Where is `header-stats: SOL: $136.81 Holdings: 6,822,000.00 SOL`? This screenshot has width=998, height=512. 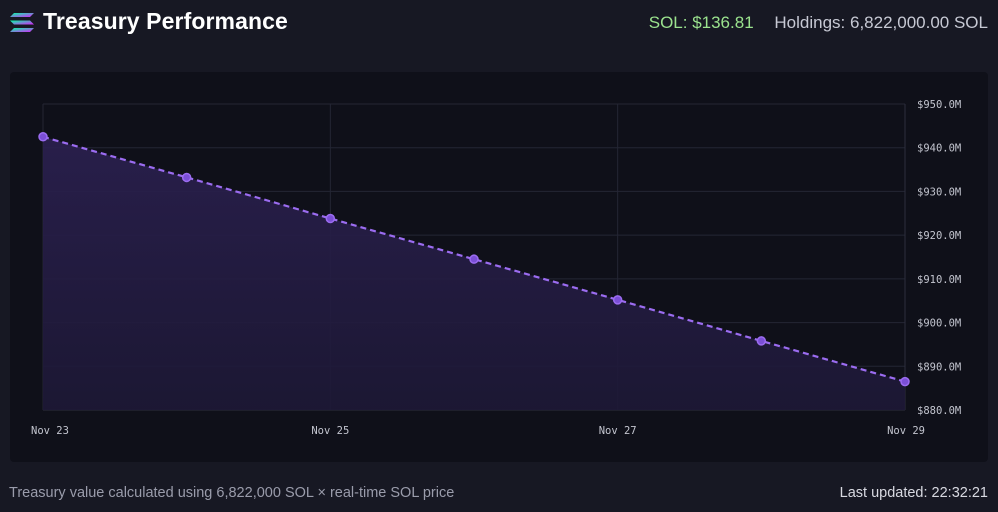 header-stats: SOL: $136.81 Holdings: 6,822,000.00 SOL is located at coordinates (818, 23).